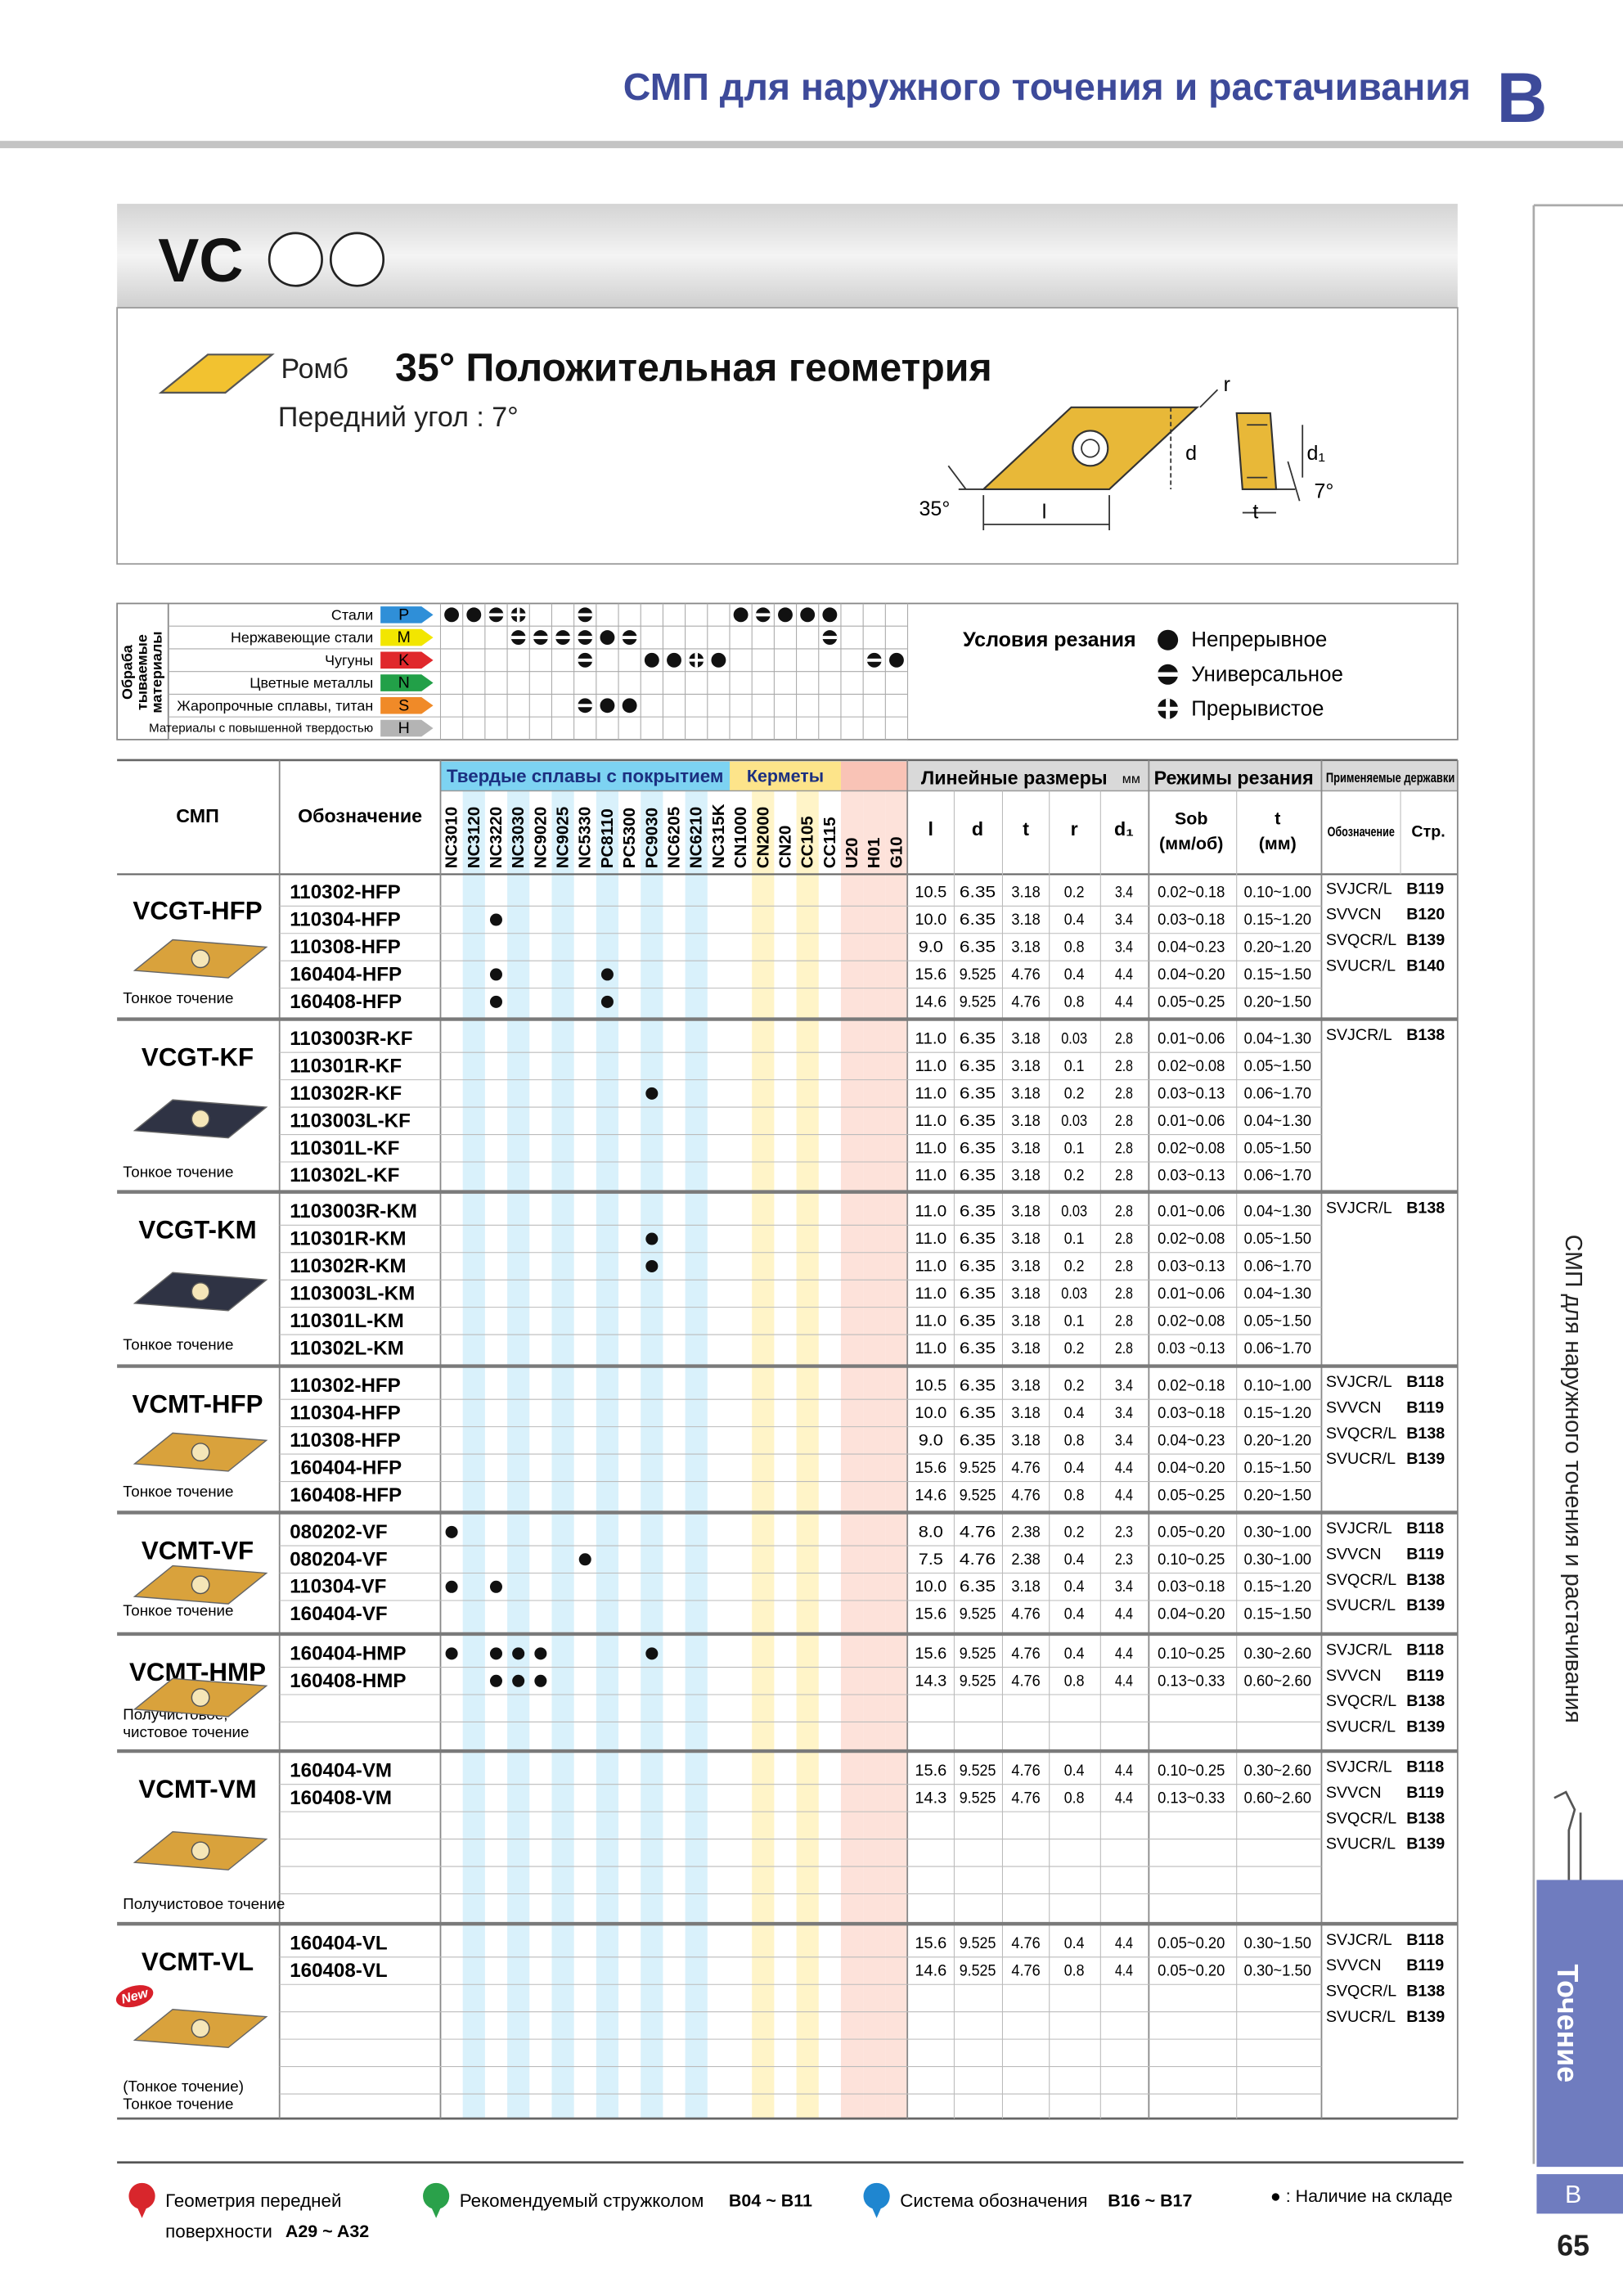 This screenshot has width=1623, height=2296. What do you see at coordinates (1259, 639) in the screenshot?
I see `condition-label: Непрерывное` at bounding box center [1259, 639].